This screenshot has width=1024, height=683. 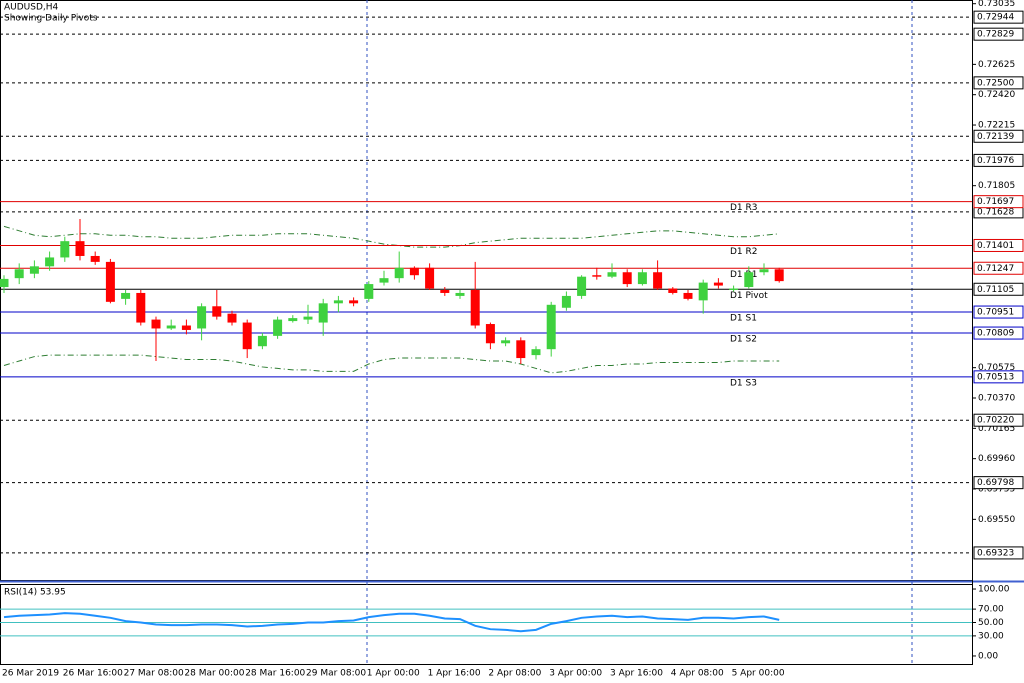 What do you see at coordinates (154, 674) in the screenshot?
I see `x-tick-label: 27 Mar 08:00` at bounding box center [154, 674].